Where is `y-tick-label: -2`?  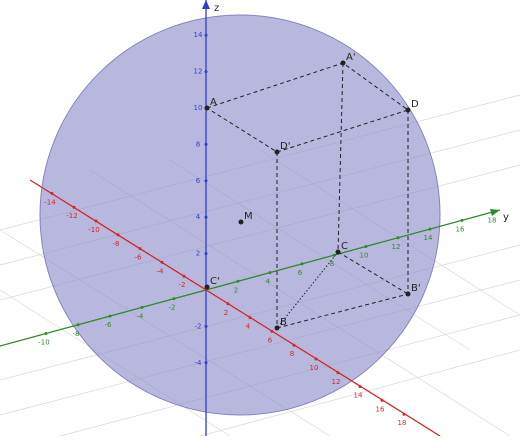 y-tick-label: -2 is located at coordinates (172, 308).